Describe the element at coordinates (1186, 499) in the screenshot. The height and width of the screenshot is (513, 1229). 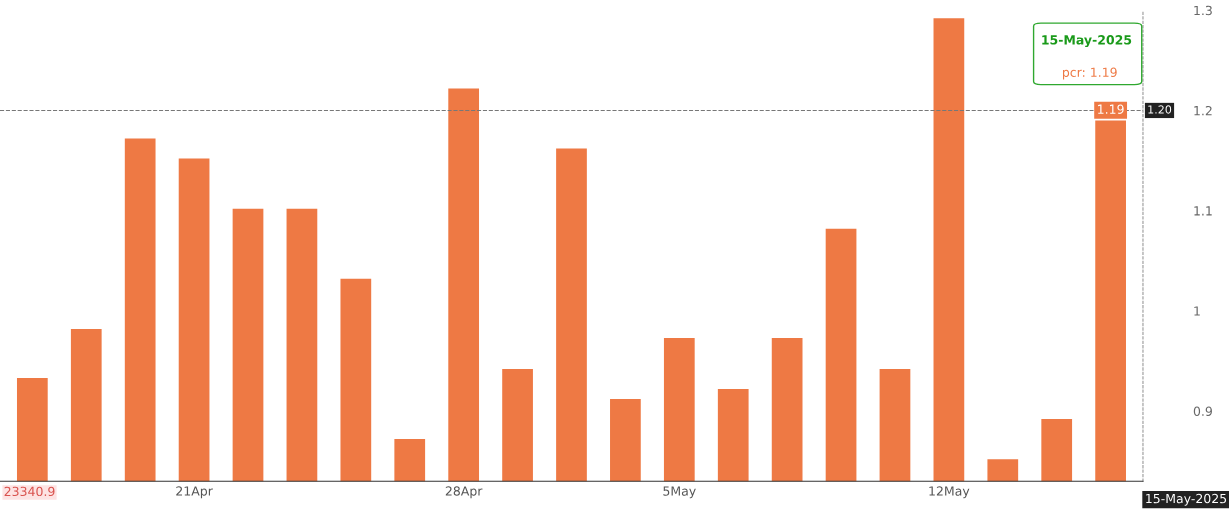
I see `text: 15-May-2025` at that location.